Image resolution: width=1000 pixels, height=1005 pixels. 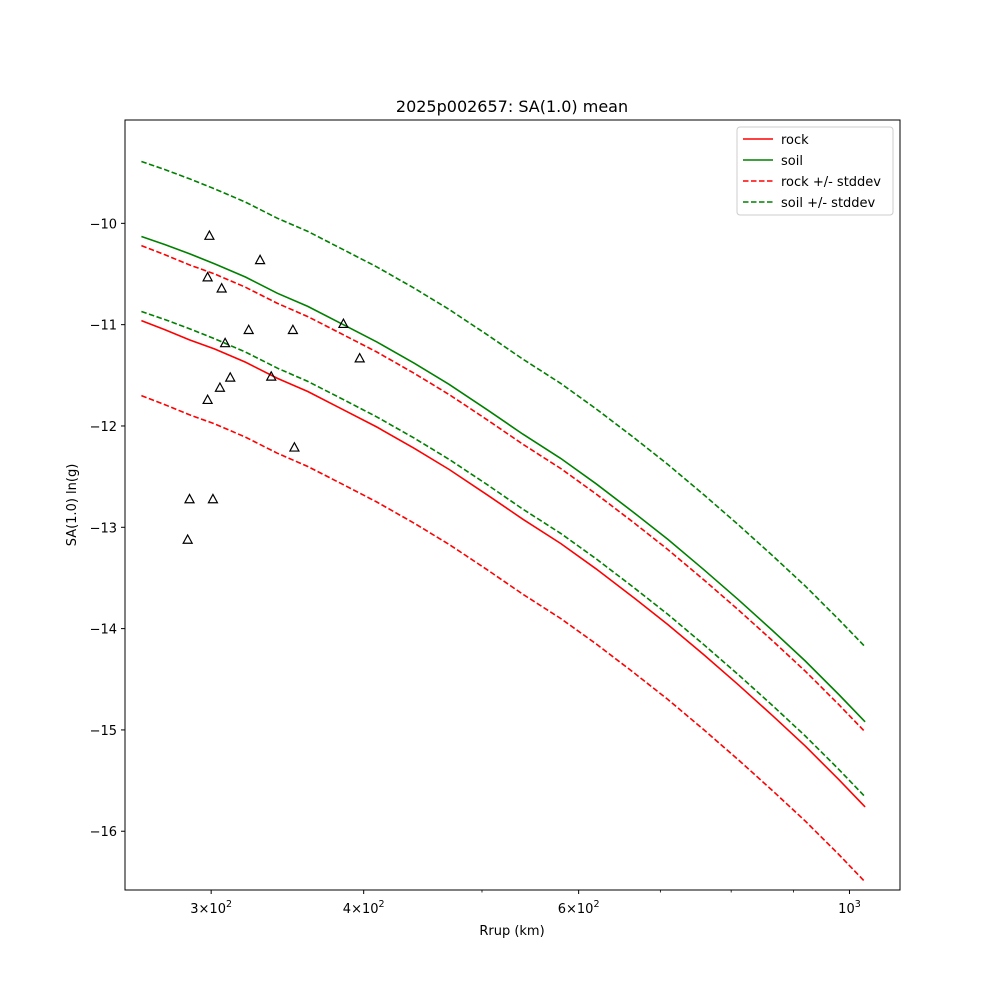 What do you see at coordinates (849, 908) in the screenshot?
I see `x-tick-label: 103` at bounding box center [849, 908].